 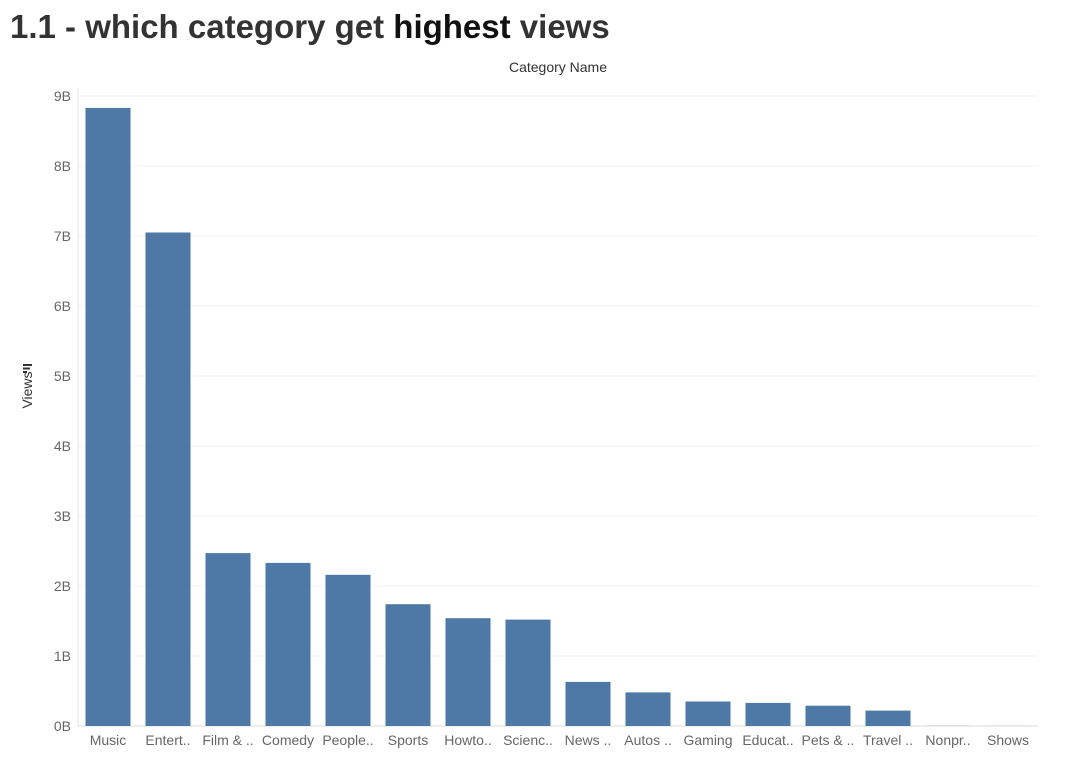 What do you see at coordinates (62, 166) in the screenshot?
I see `y-tick-label: 8B` at bounding box center [62, 166].